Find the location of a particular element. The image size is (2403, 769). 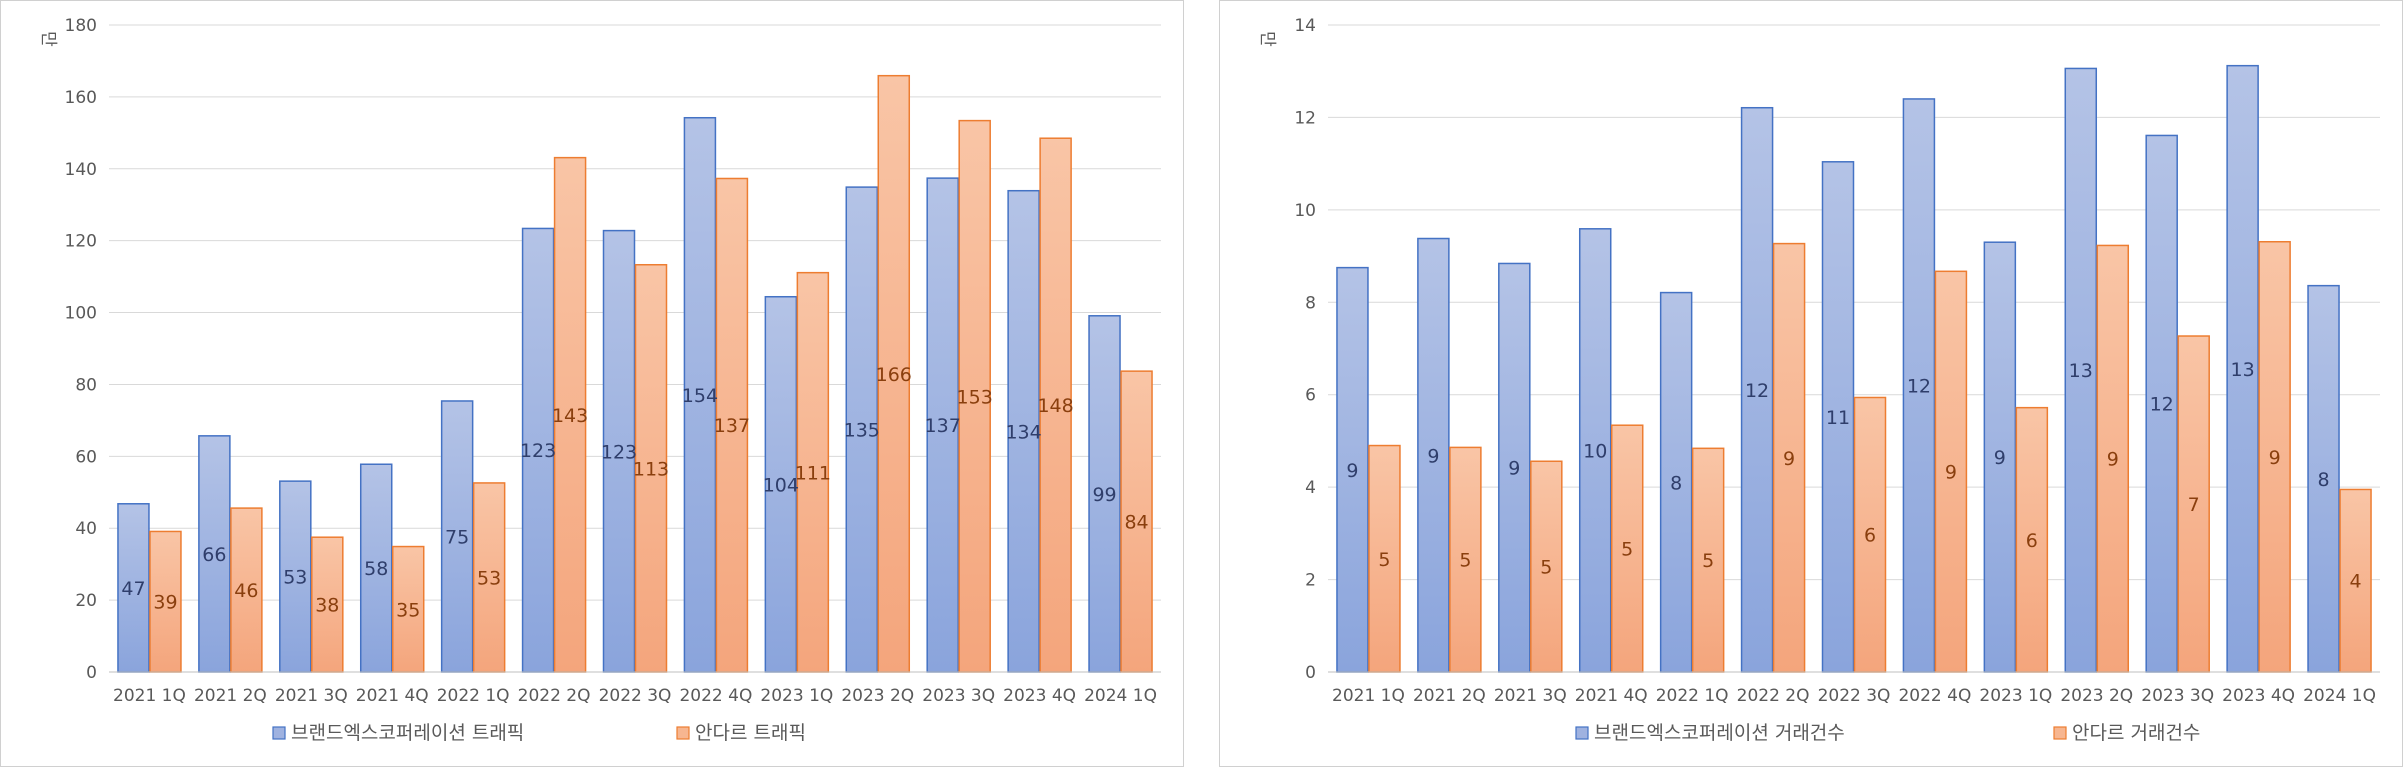

data-label-series1: 99 is located at coordinates (1104, 495).